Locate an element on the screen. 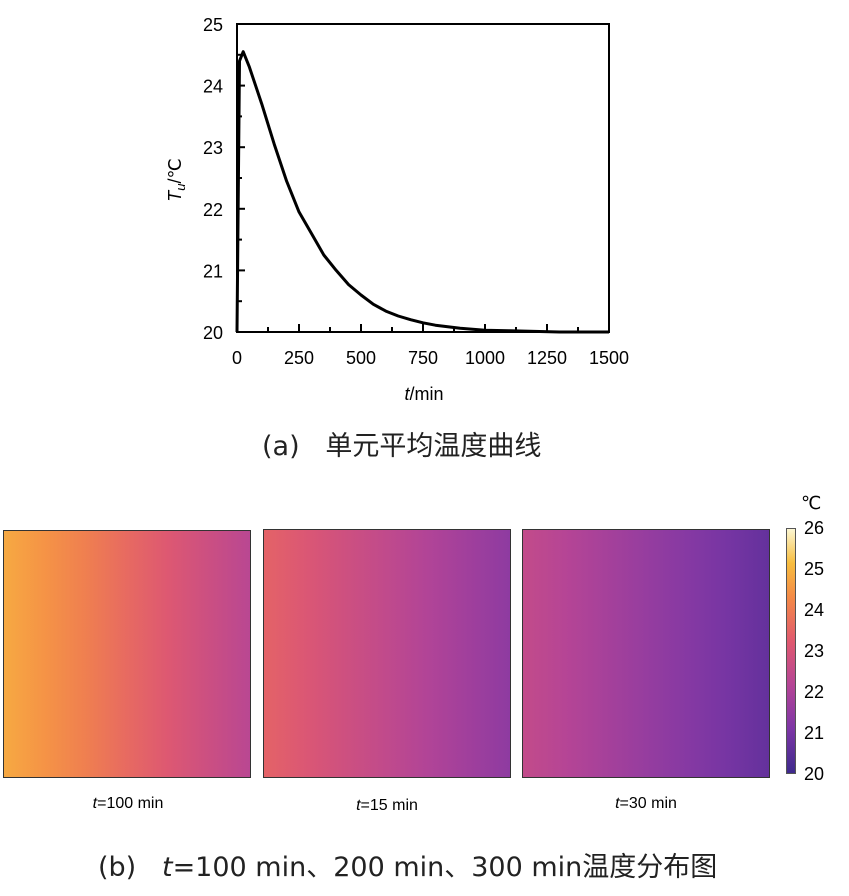  x-tick-label: 250 is located at coordinates (299, 358).